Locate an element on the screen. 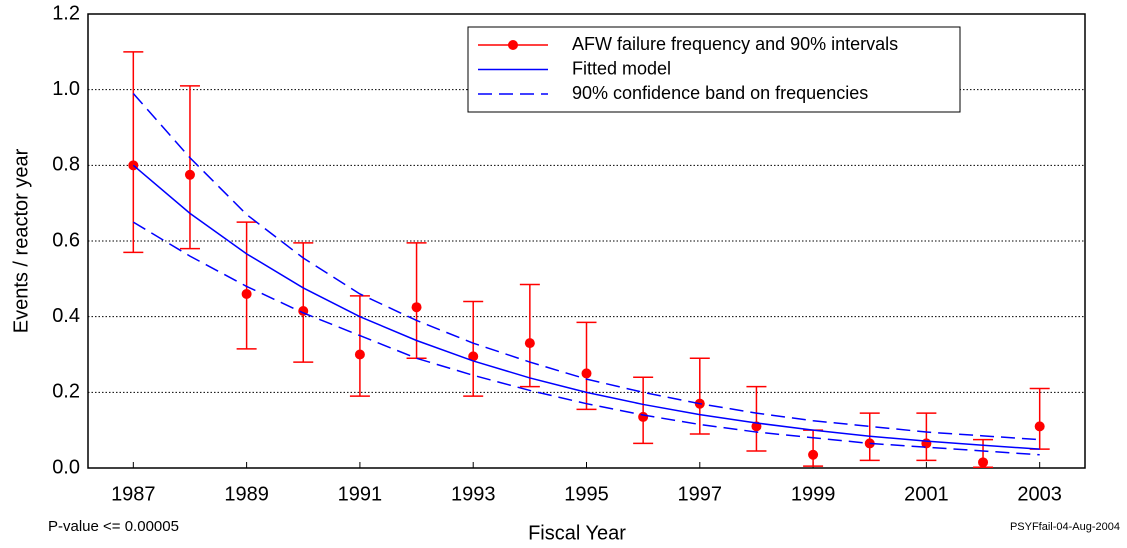 The image size is (1127, 548). y-tick-label: 1.0 is located at coordinates (66, 89).